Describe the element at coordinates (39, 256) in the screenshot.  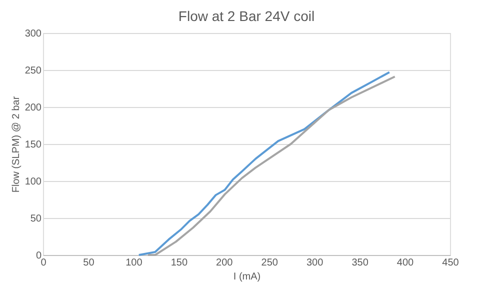
I see `y-tick-label: 0` at that location.